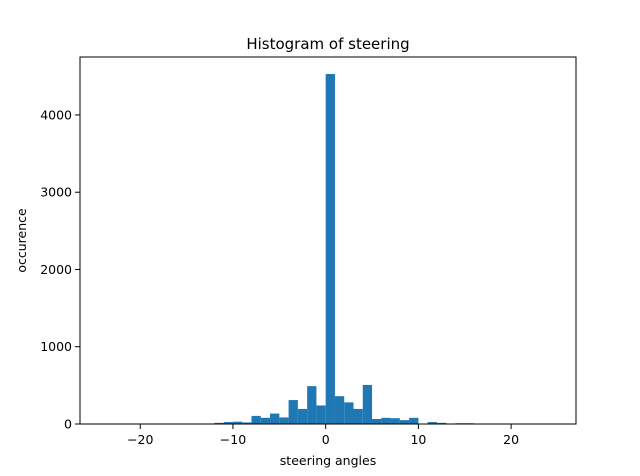 The width and height of the screenshot is (640, 476). I want to click on x-tick-label: 10, so click(418, 439).